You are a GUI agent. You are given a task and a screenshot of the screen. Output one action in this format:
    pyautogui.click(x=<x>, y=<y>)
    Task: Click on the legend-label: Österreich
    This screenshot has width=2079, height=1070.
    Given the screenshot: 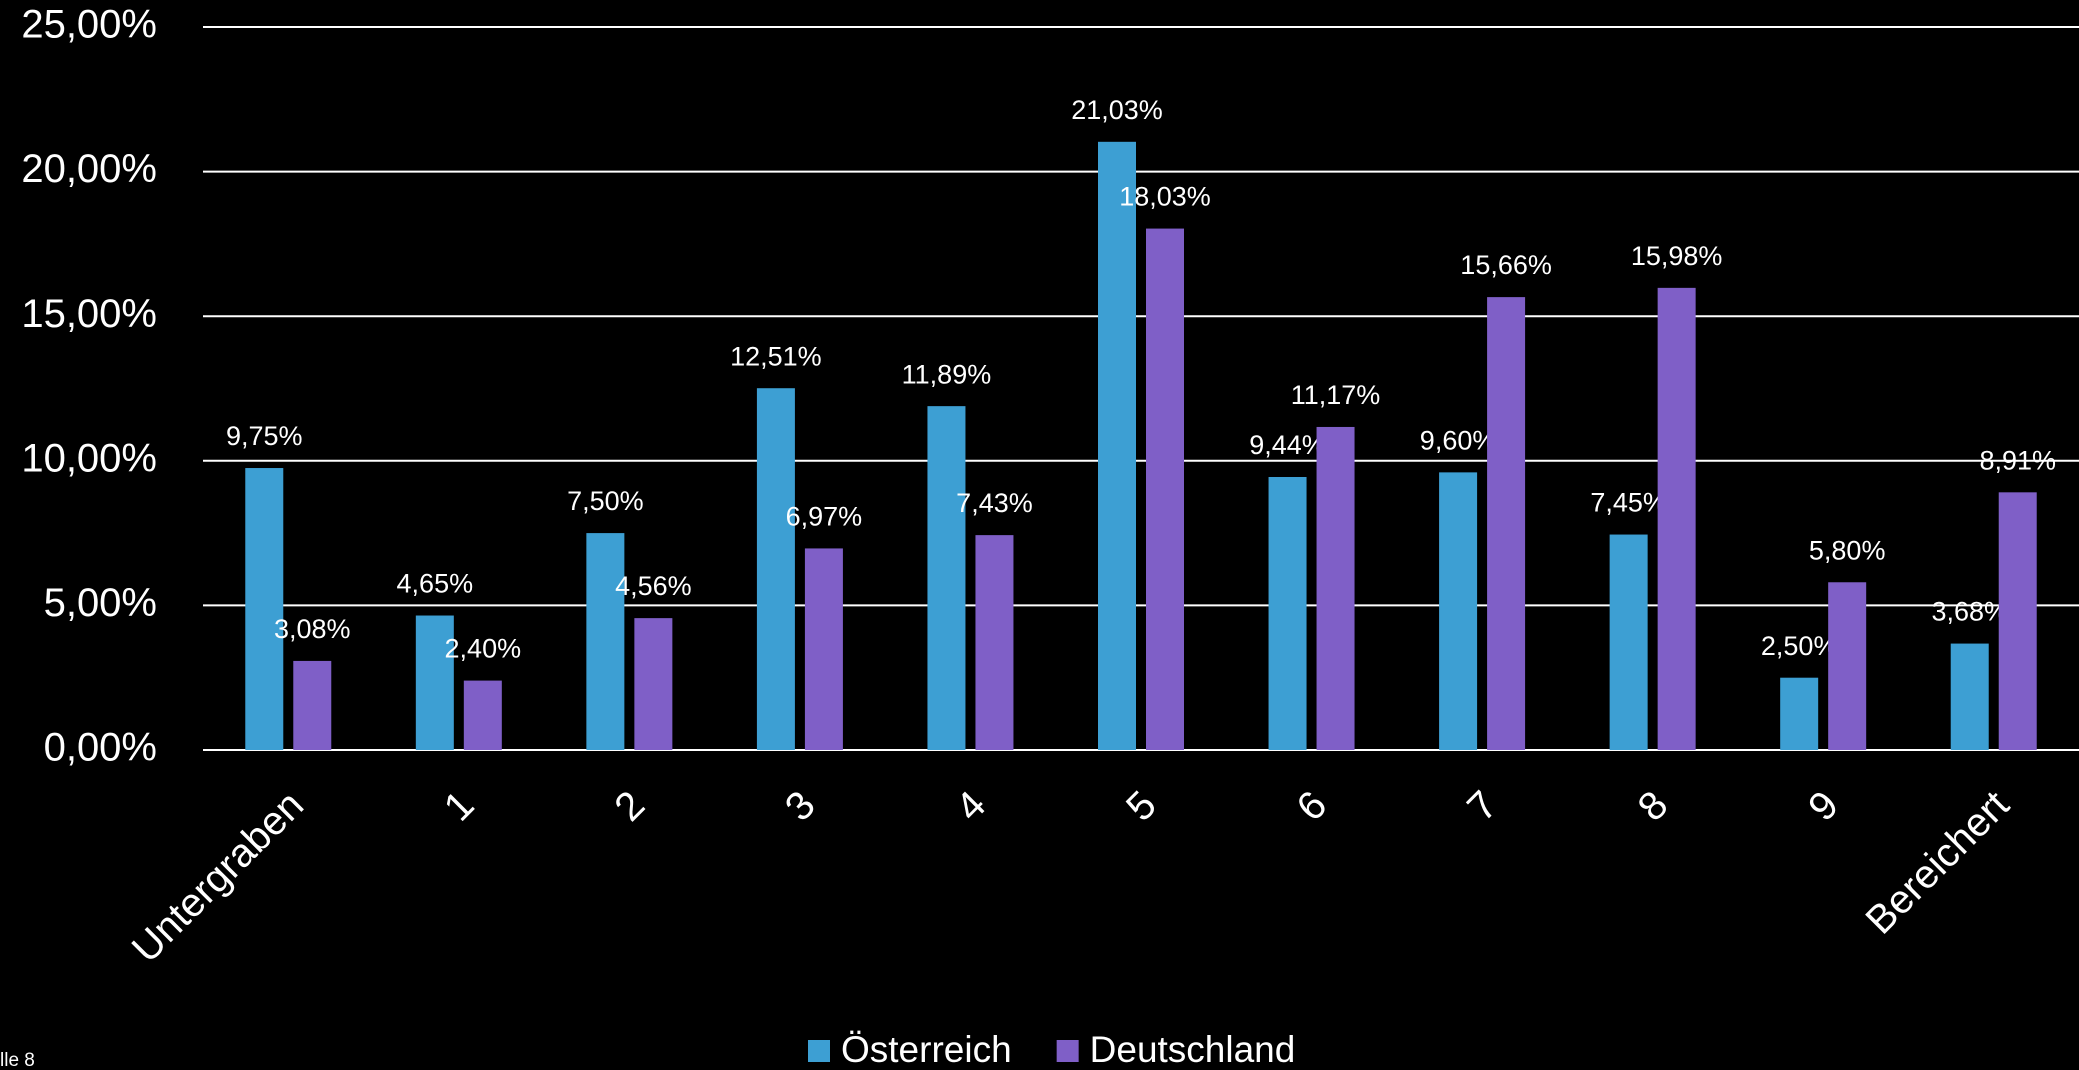 What is the action you would take?
    pyautogui.click(x=926, y=1049)
    